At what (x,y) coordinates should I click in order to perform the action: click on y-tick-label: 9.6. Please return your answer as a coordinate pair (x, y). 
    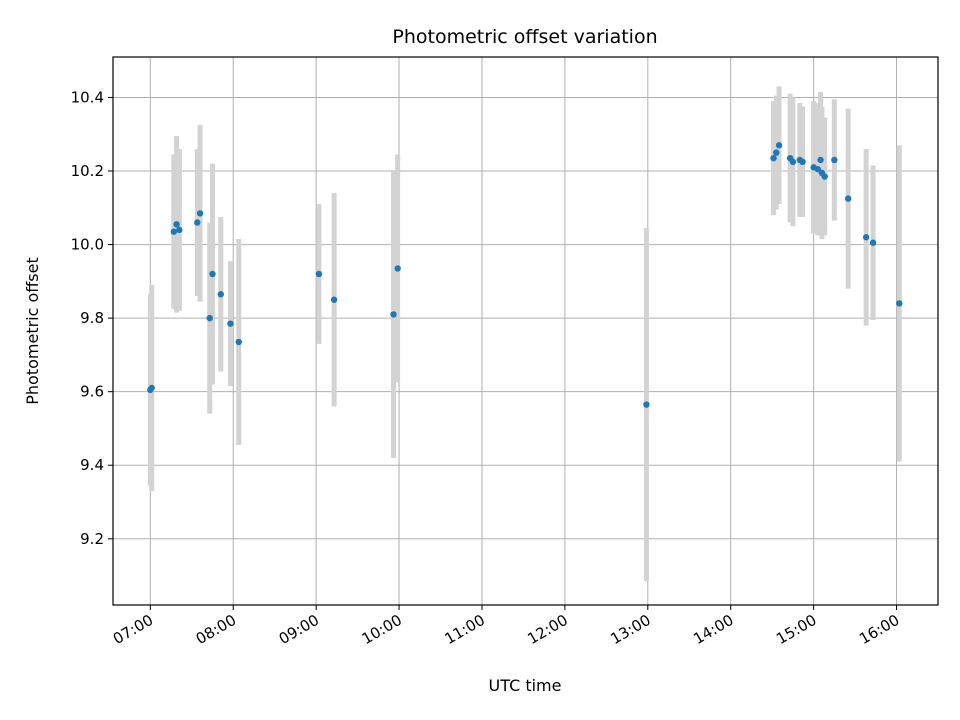
    Looking at the image, I should click on (92, 392).